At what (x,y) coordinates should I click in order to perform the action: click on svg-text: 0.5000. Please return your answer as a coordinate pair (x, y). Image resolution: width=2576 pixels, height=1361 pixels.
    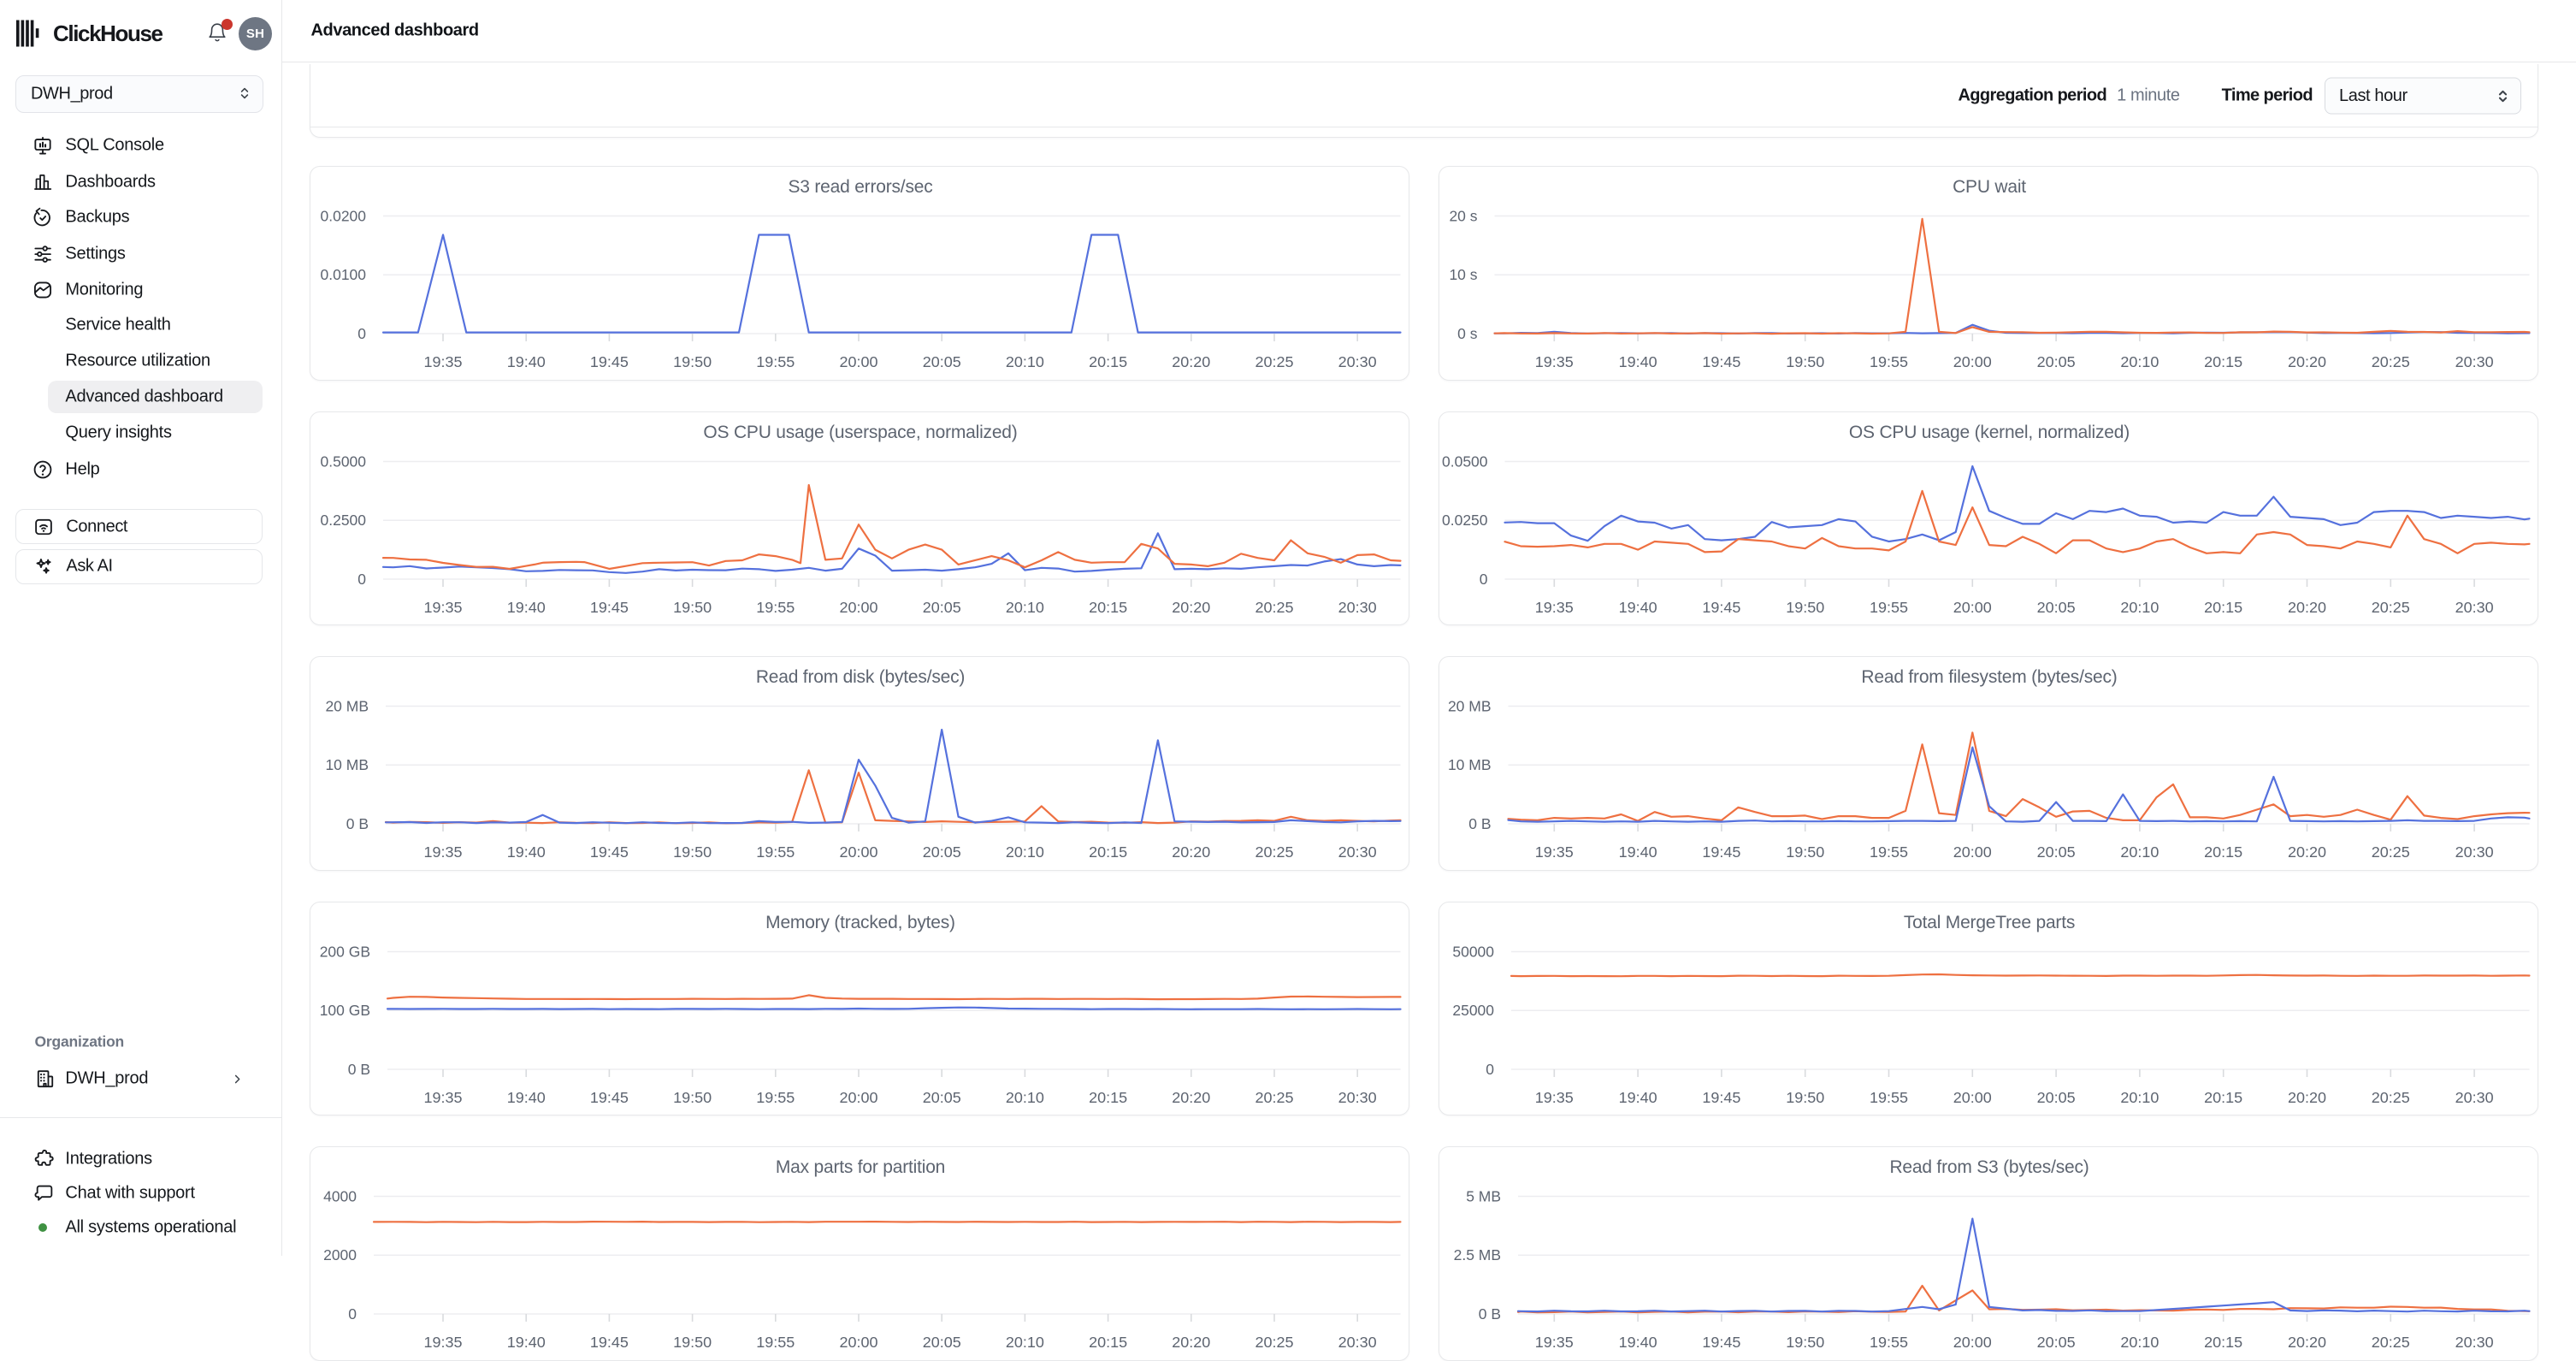
    Looking at the image, I should click on (344, 461).